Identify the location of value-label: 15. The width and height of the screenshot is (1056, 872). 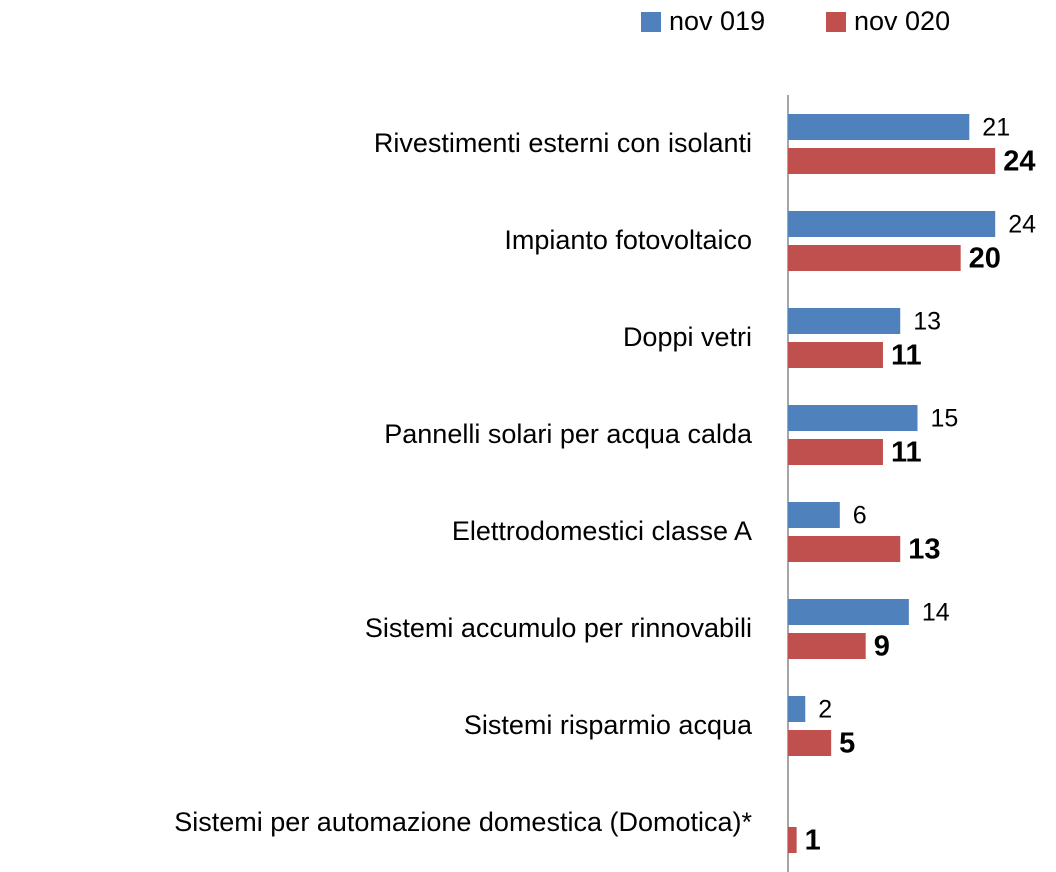
(945, 419).